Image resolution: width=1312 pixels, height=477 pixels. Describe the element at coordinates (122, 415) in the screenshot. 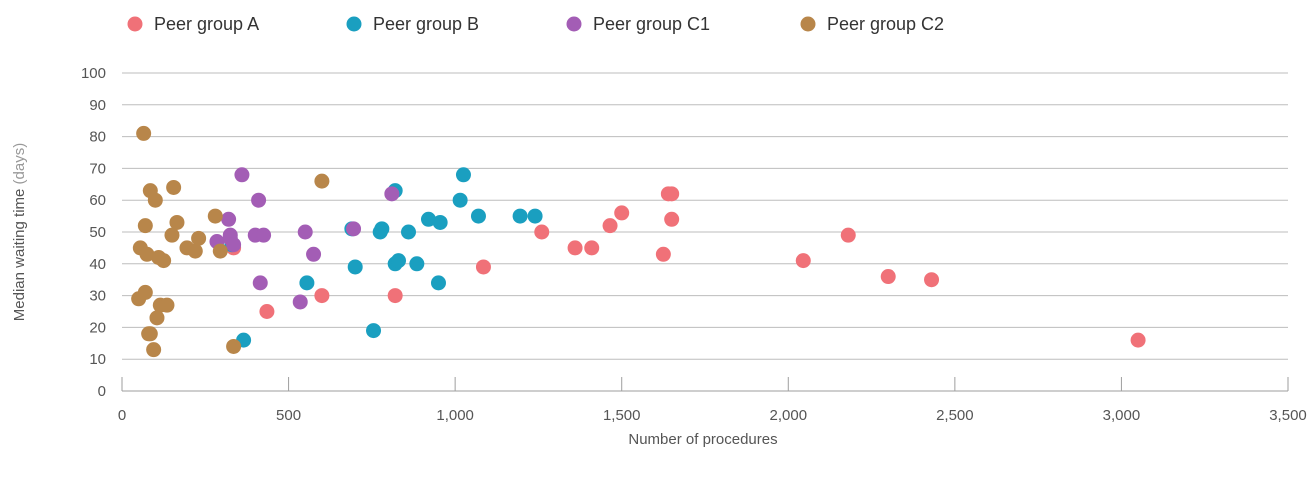

I see `x-tick-label: 0` at that location.